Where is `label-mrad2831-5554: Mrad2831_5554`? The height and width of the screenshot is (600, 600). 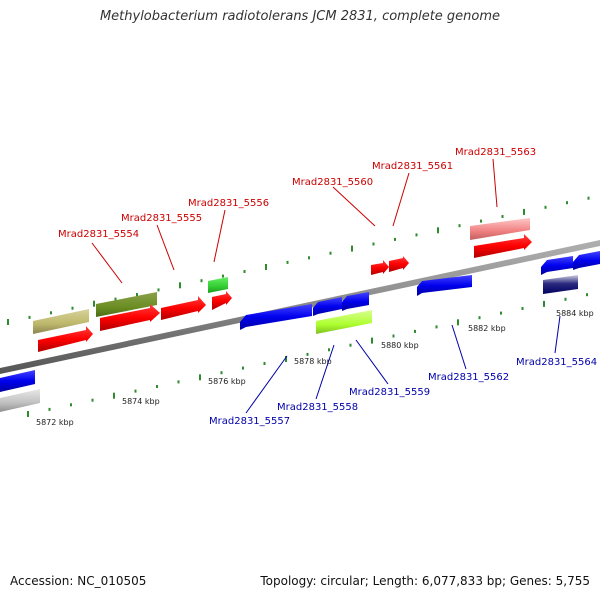
label-mrad2831-5554: Mrad2831_5554 is located at coordinates (98, 234).